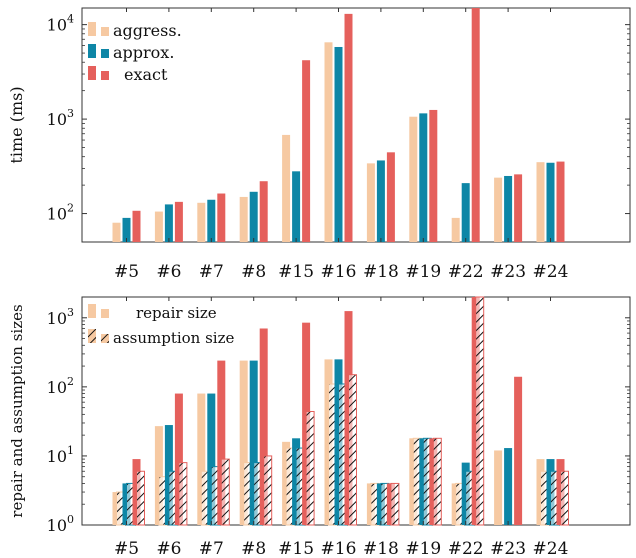 This screenshot has width=636, height=558. I want to click on legend-item-repair-size: repair size, so click(152, 313).